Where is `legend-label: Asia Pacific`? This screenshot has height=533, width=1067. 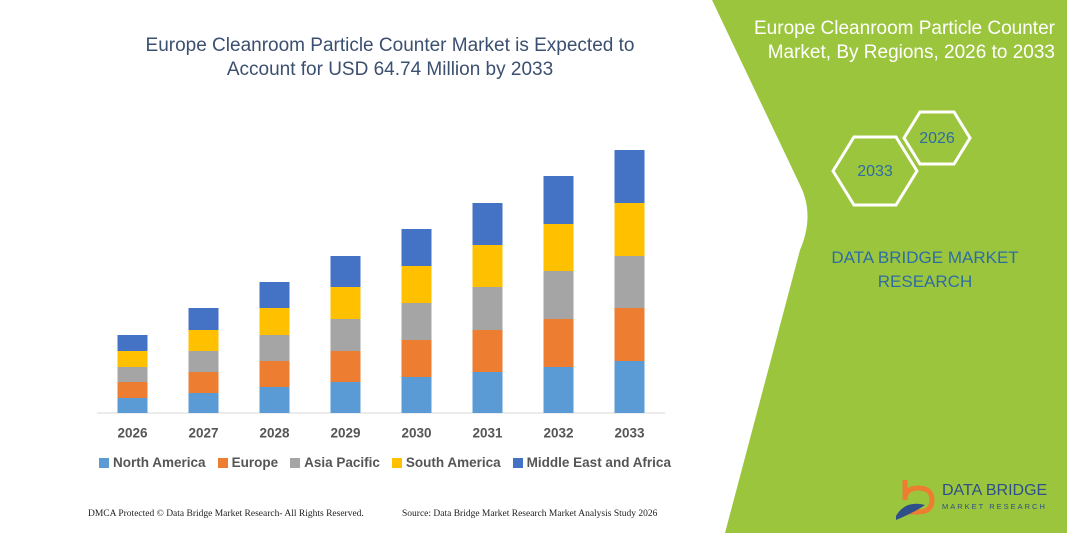
legend-label: Asia Pacific is located at coordinates (342, 462).